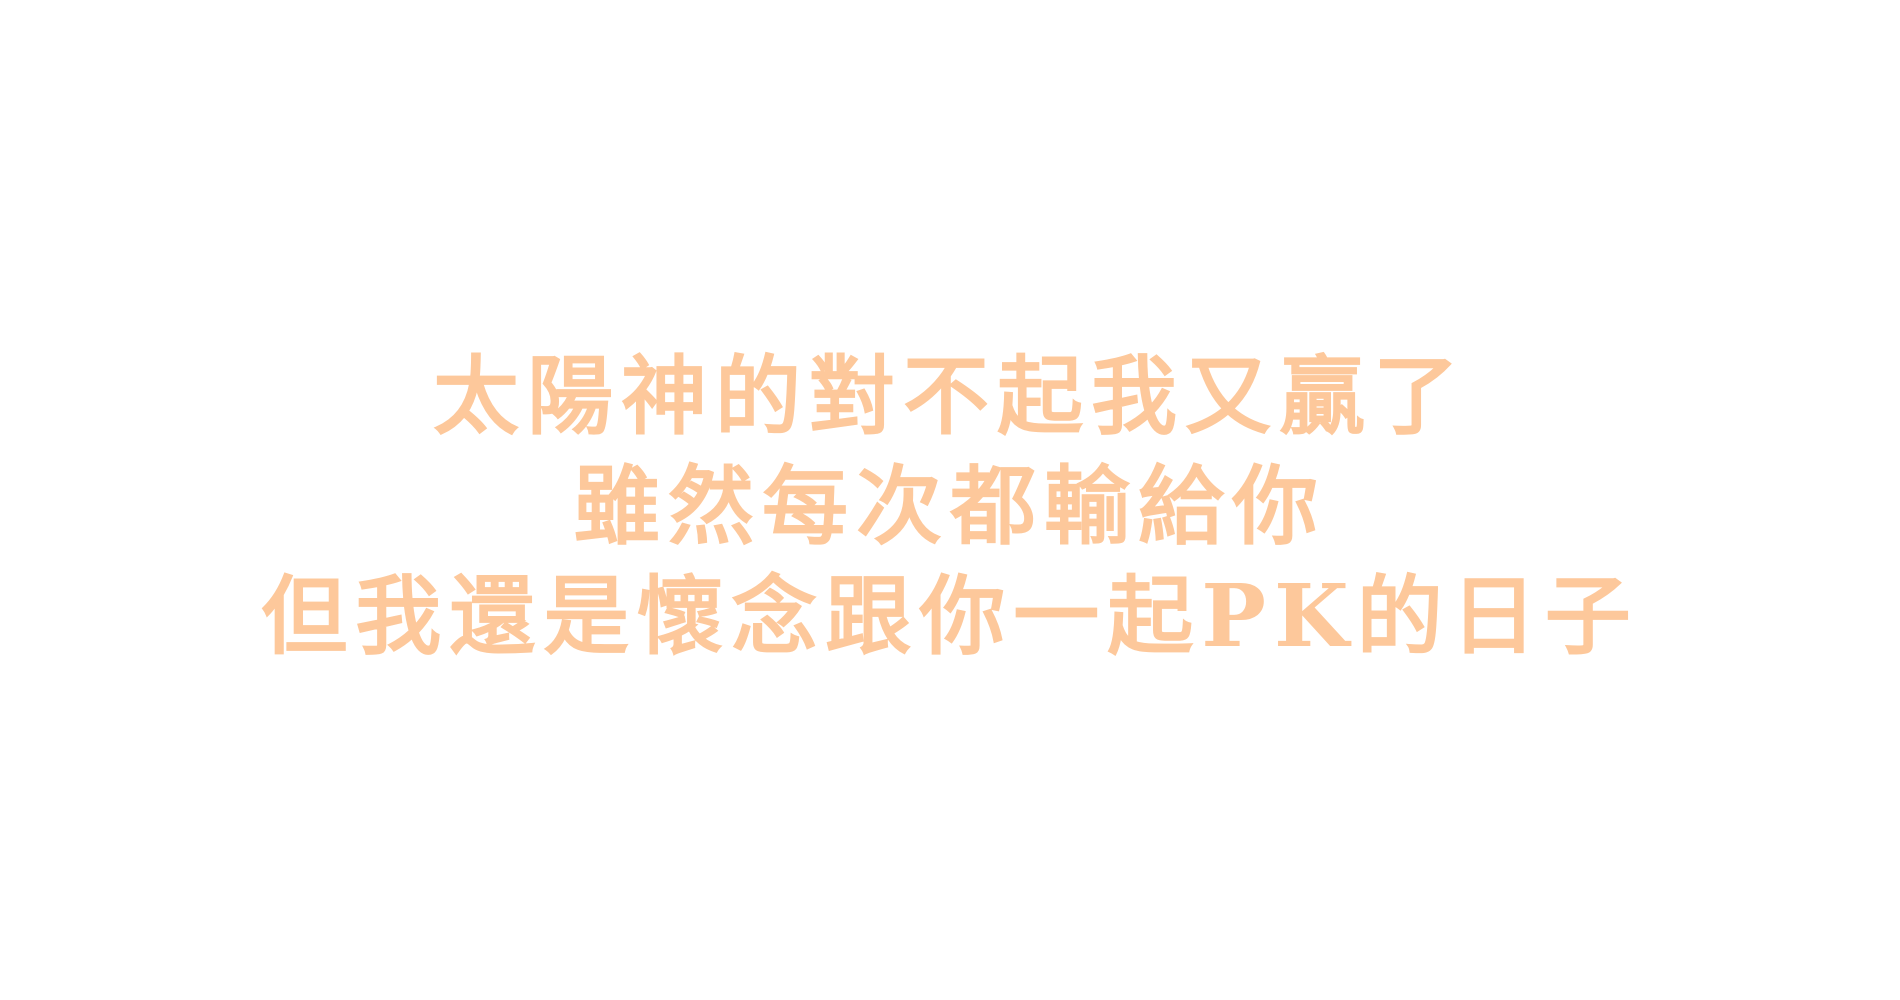 The width and height of the screenshot is (1900, 1000). Describe the element at coordinates (950, 616) in the screenshot. I see `message-line-3: 但我還是懷念跟你一起PK的日子` at that location.